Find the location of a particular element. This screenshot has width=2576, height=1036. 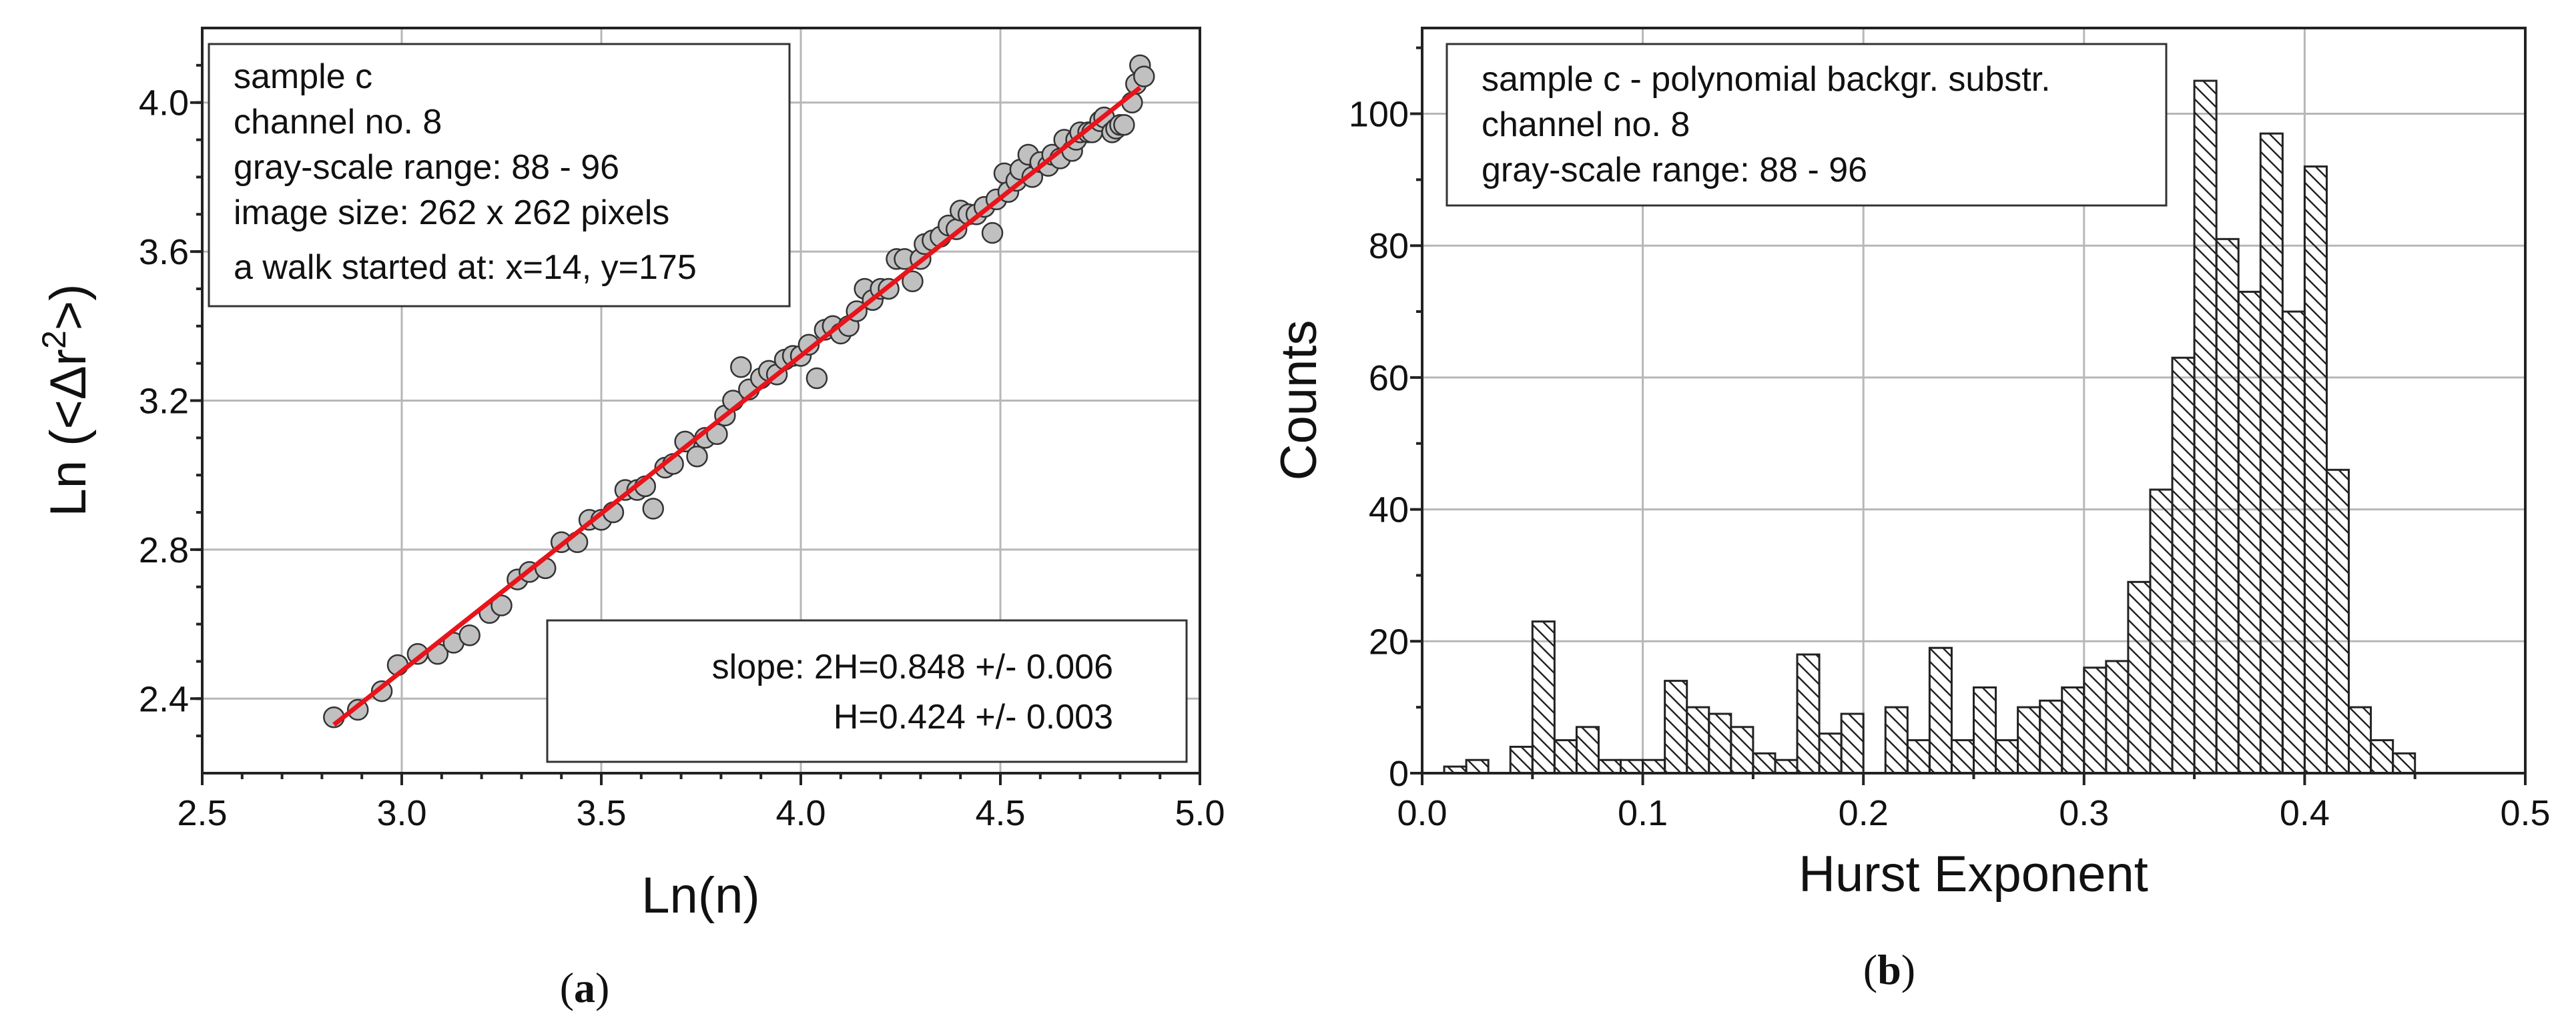

x-tick-label: 0.2 is located at coordinates (1864, 813).